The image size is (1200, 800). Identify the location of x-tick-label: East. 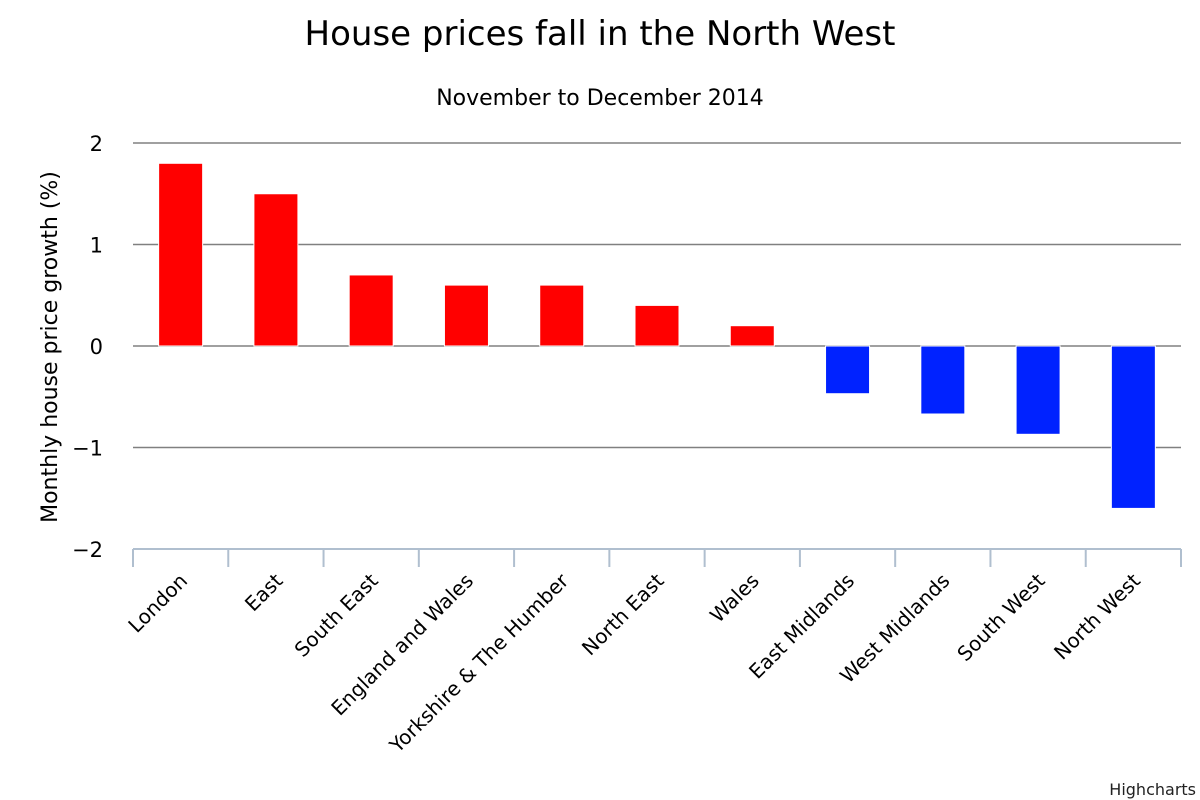
(264, 592).